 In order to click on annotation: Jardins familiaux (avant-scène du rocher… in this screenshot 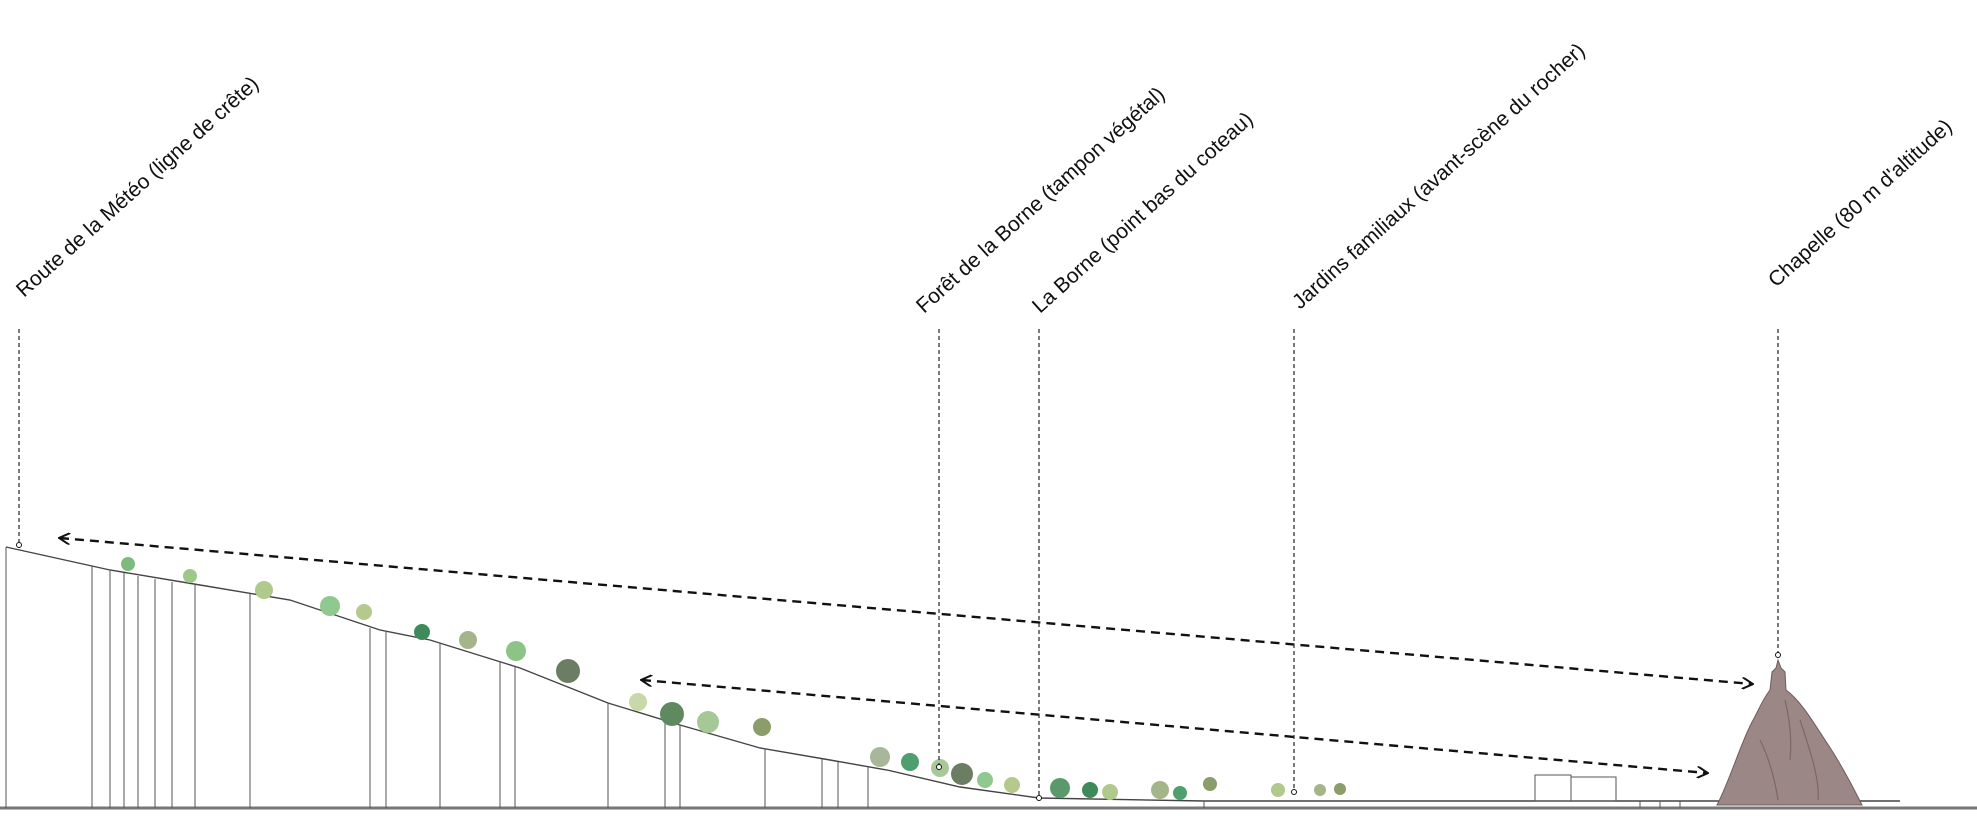, I will do `click(1439, 176)`.